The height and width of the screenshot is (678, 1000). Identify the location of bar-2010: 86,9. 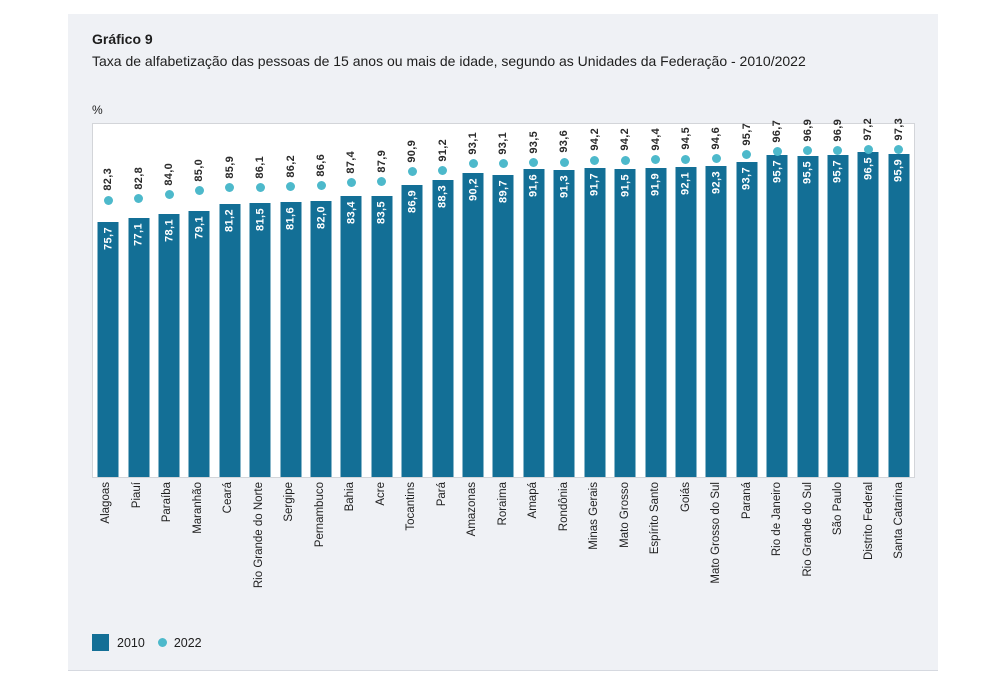
(412, 330).